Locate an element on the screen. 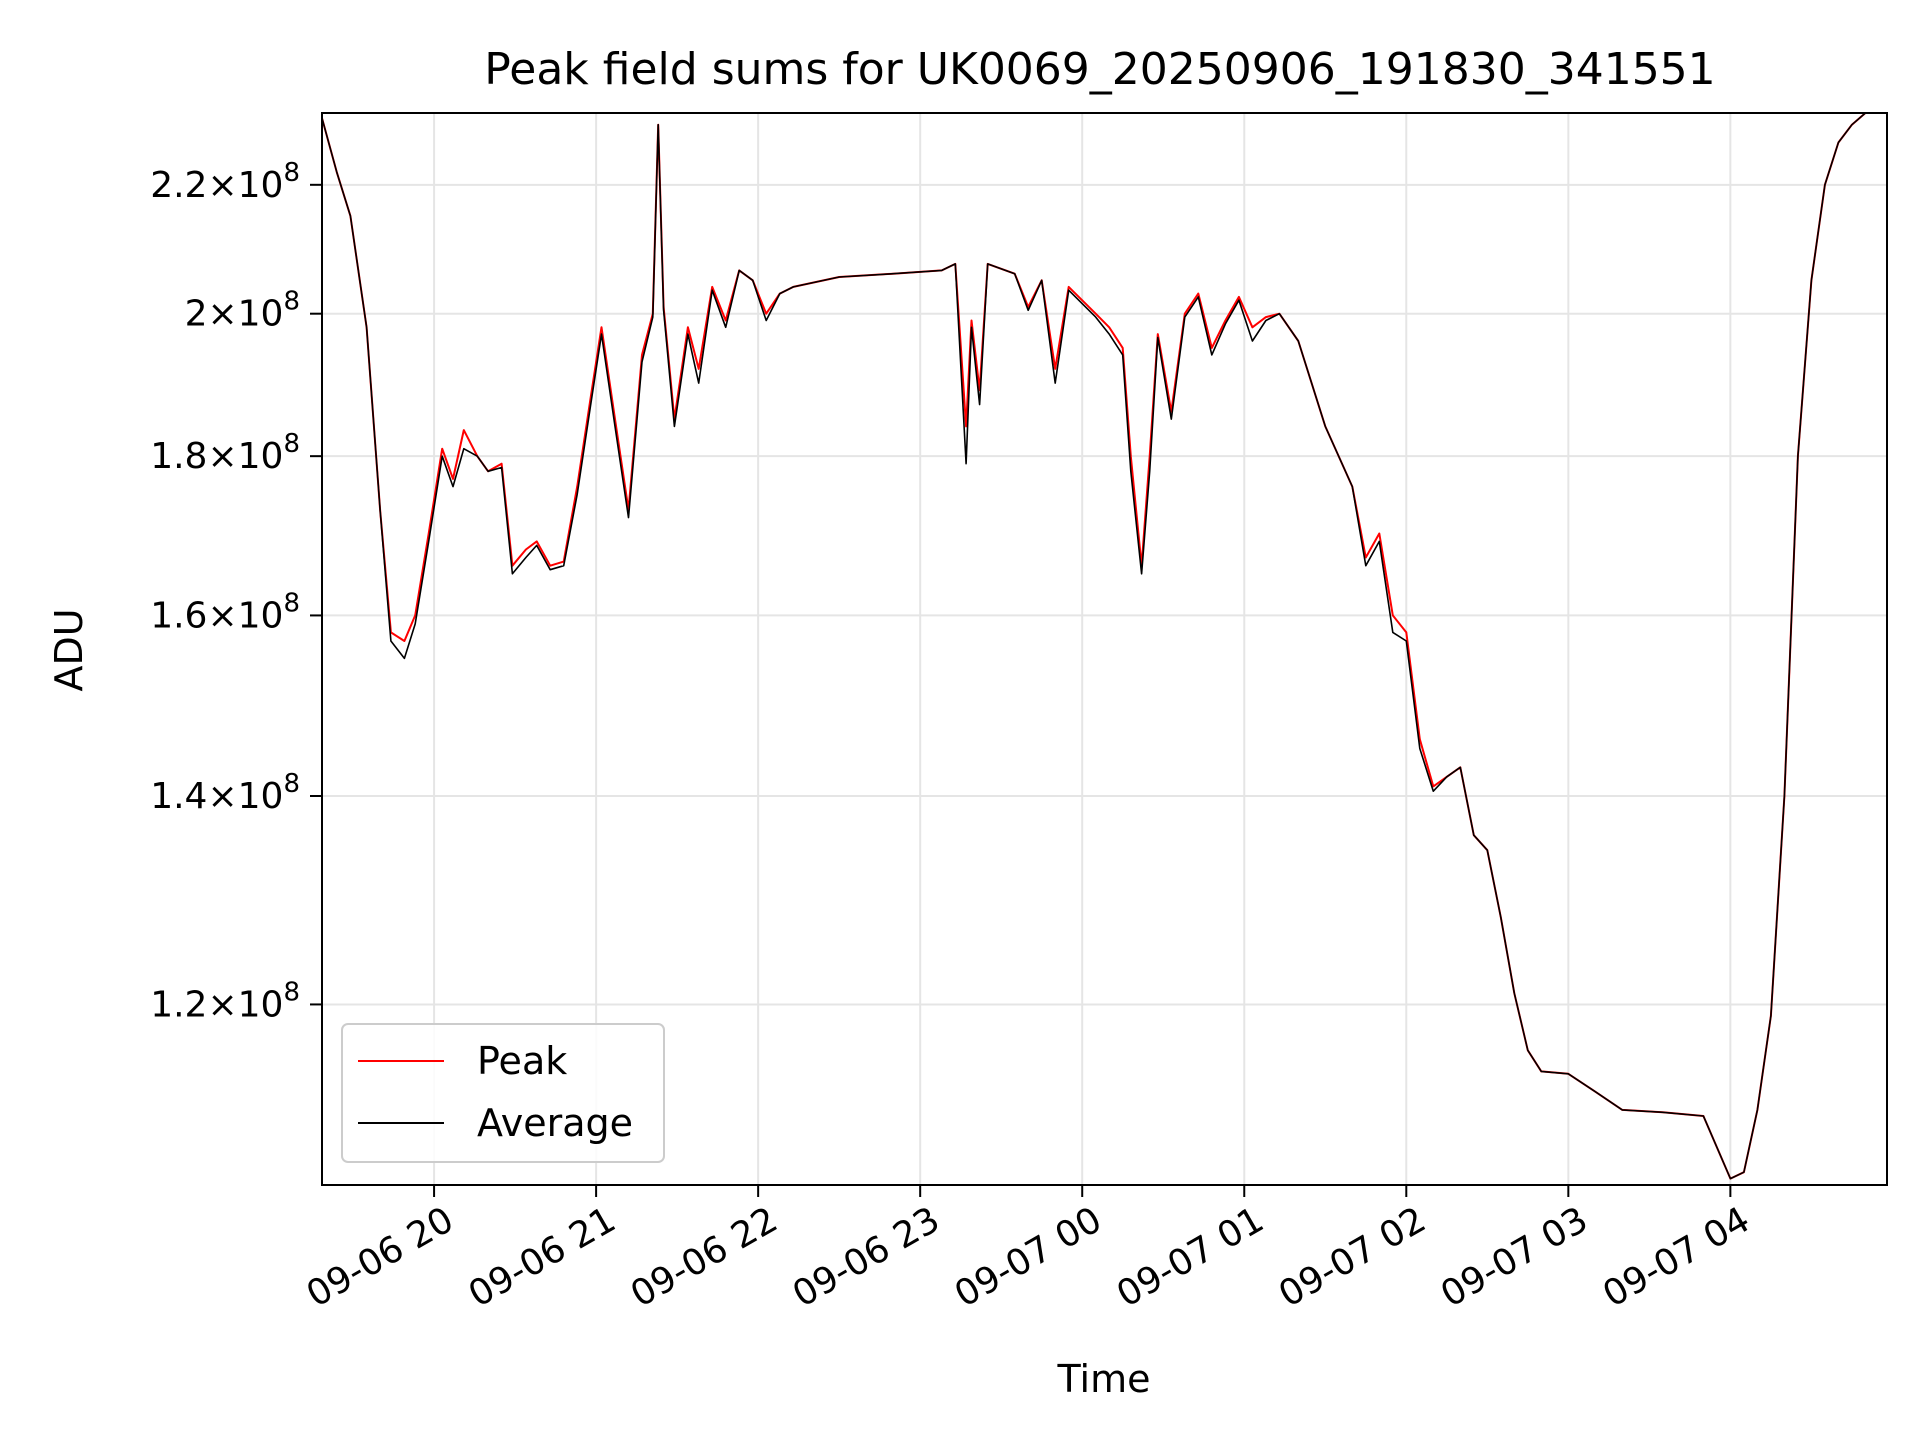  y-tick-mantissa: 2.2 is located at coordinates (178, 185).